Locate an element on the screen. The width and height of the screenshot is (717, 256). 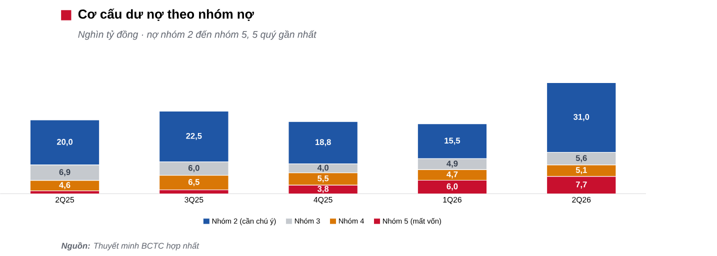
data-label: 15,5 is located at coordinates (452, 141).